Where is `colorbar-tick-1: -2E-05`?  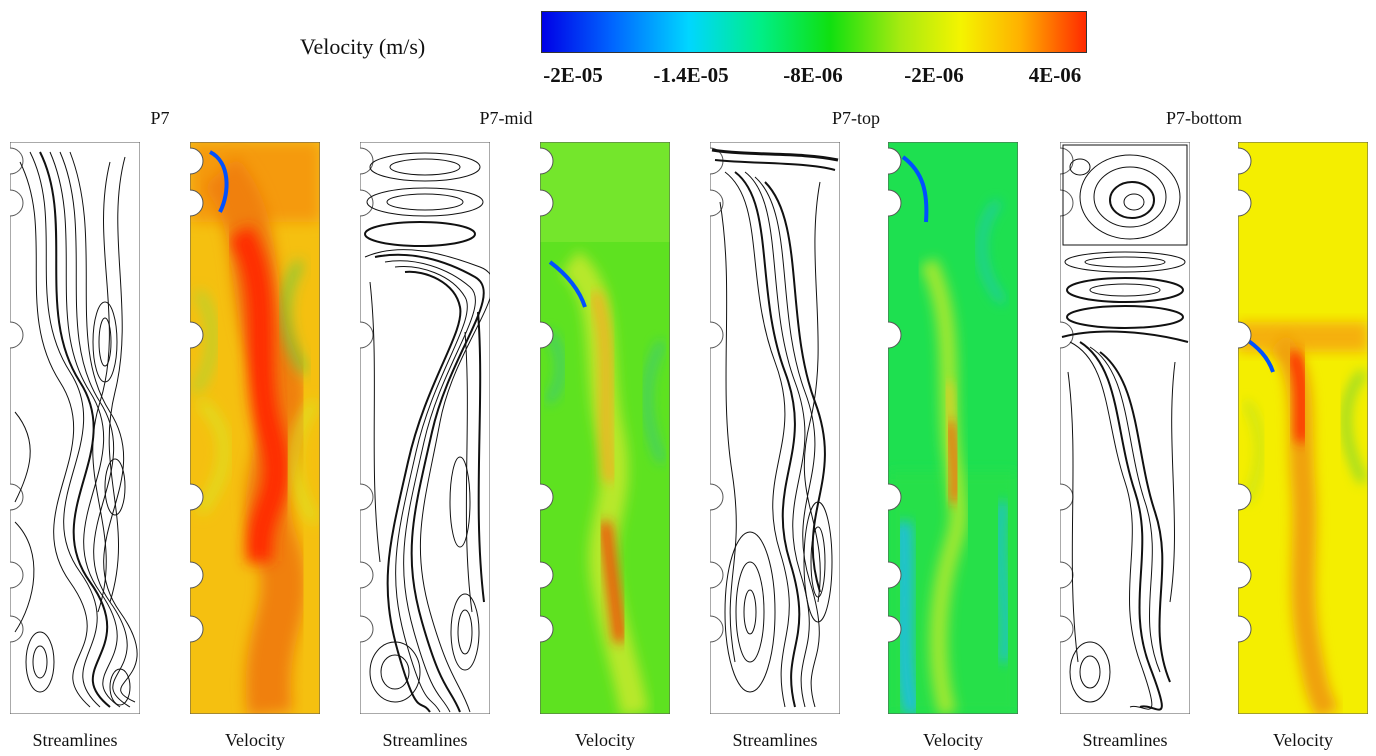
colorbar-tick-1: -2E-05 is located at coordinates (573, 75).